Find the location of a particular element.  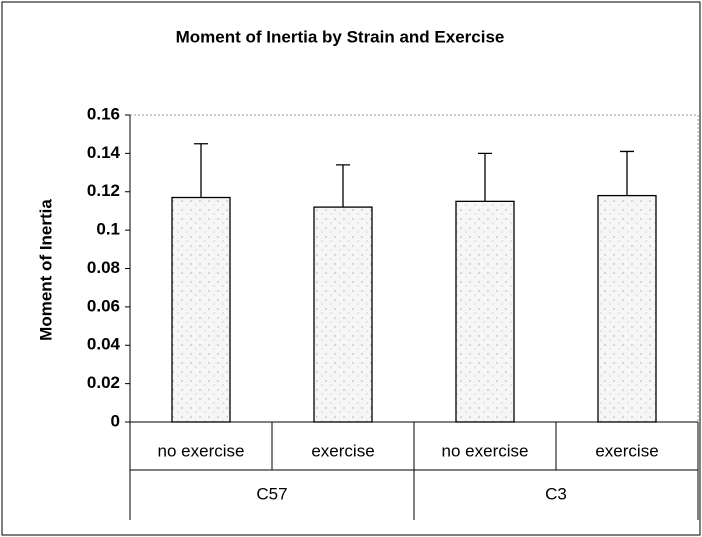

y-tick-label: 0.08 is located at coordinates (103, 267).